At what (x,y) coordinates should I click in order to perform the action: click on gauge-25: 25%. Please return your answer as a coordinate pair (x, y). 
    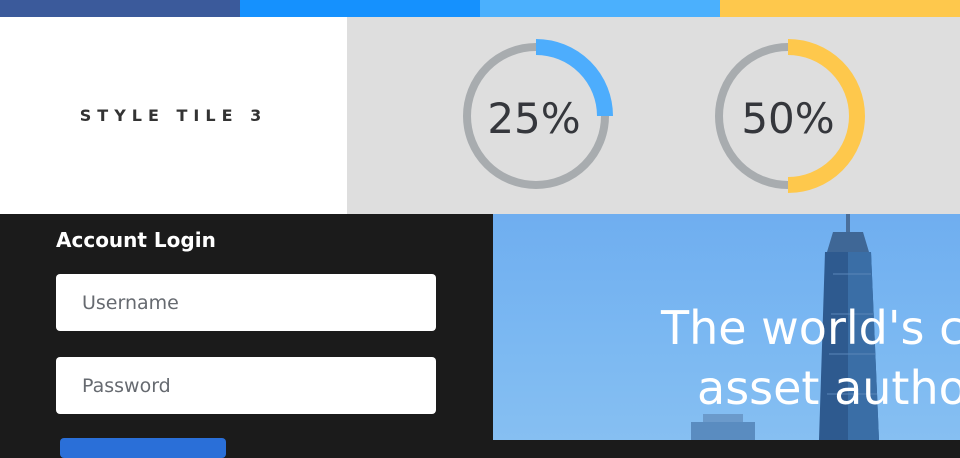
    Looking at the image, I should click on (538, 114).